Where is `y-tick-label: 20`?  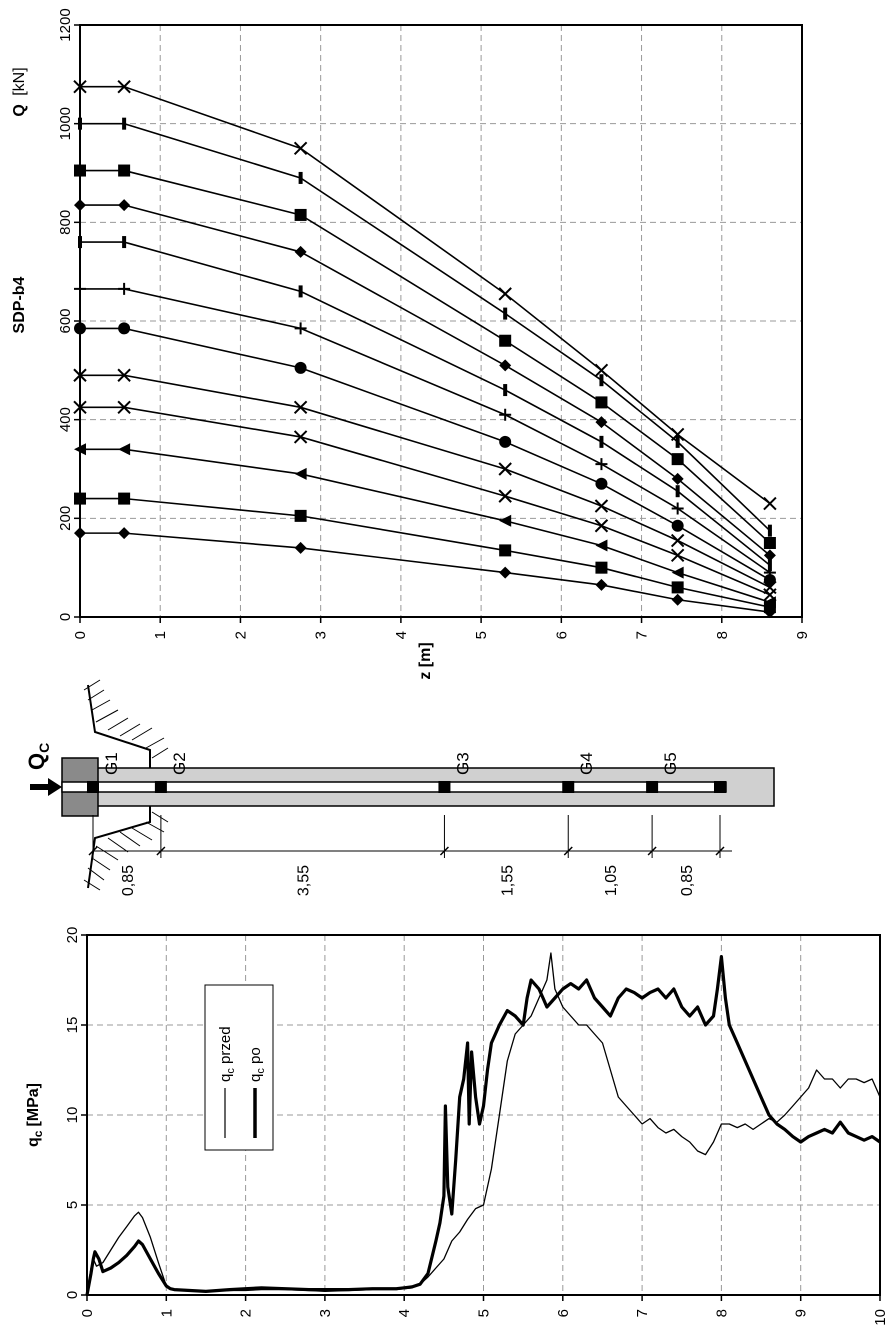 y-tick-label: 20 is located at coordinates (72, 935).